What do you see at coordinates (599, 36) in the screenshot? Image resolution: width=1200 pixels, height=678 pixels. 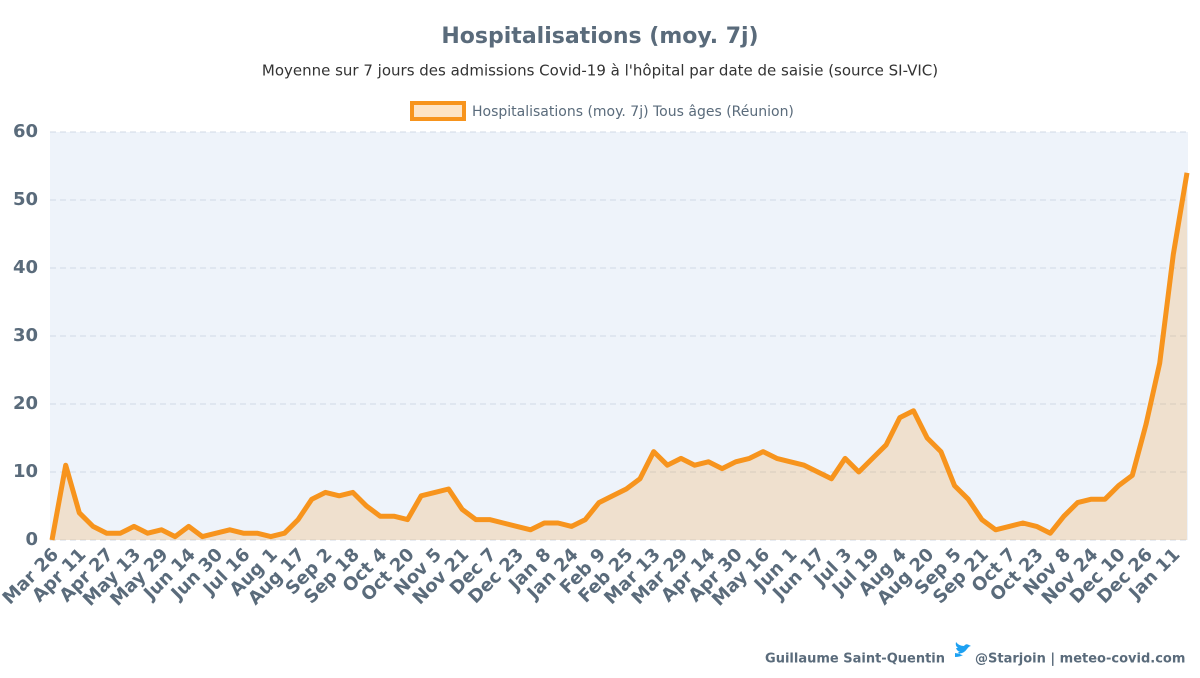 I see `chart-title: Hospitalisations (moy. 7j)` at bounding box center [599, 36].